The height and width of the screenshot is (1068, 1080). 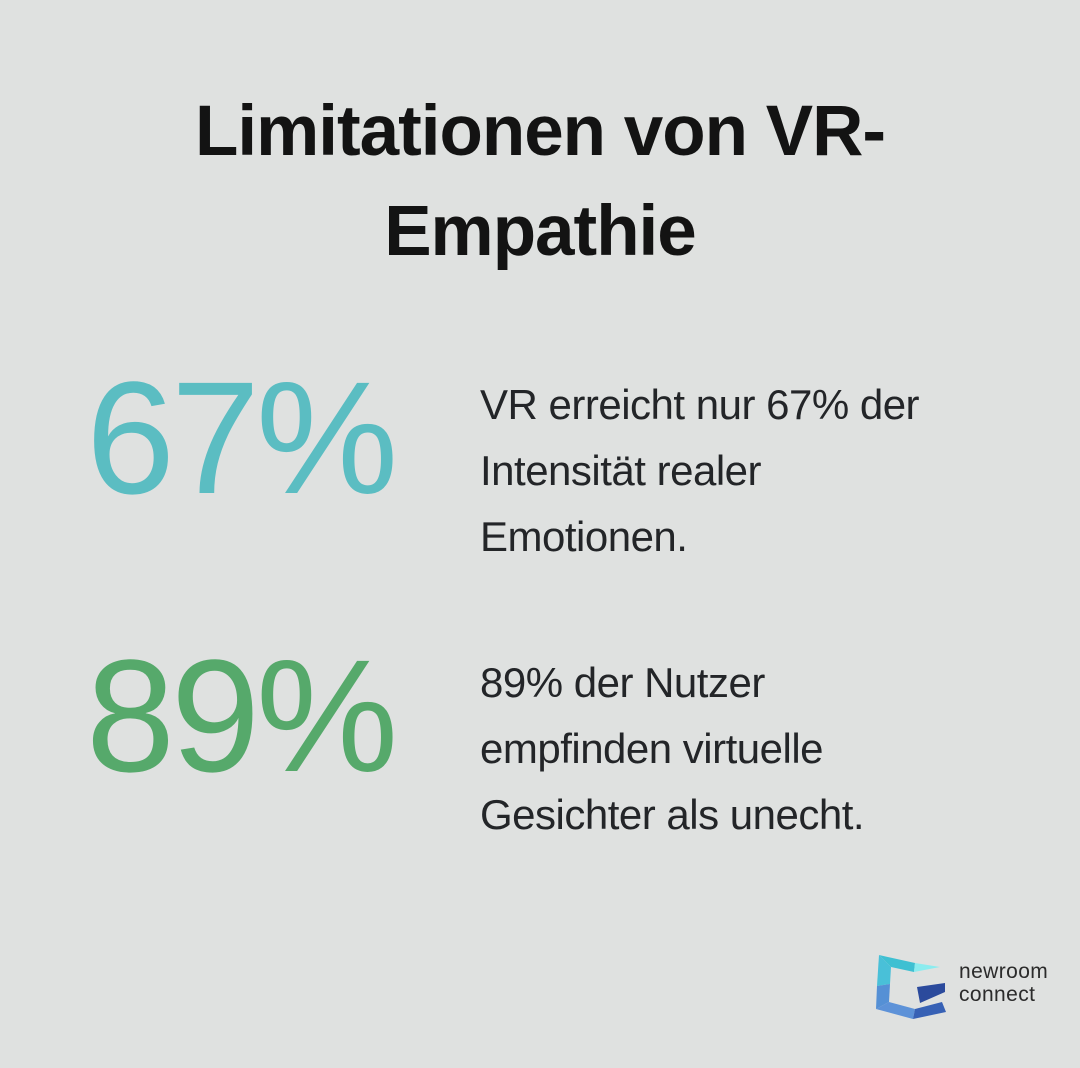 I want to click on newroom-connect-logo-mark-icon, so click(x=911, y=987).